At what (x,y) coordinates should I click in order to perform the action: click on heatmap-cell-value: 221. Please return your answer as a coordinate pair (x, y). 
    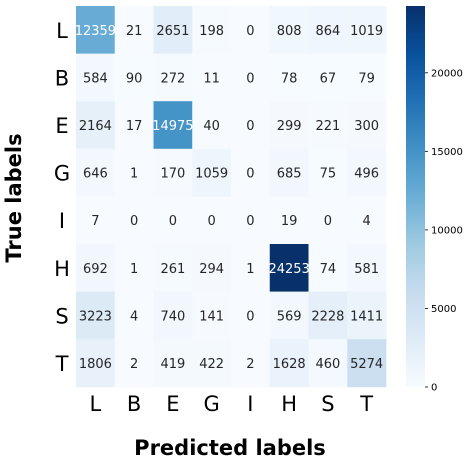
    Looking at the image, I should click on (327, 126).